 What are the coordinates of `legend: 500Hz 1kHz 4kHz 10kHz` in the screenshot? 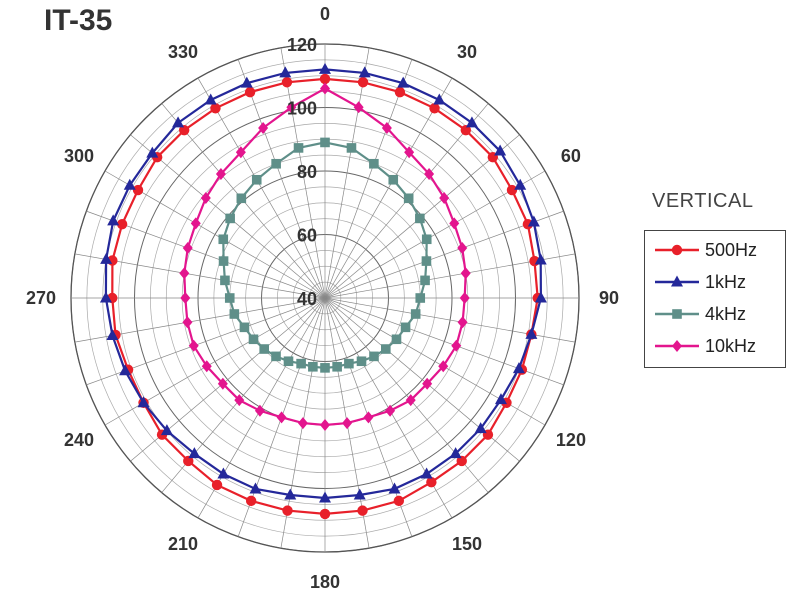 It's located at (715, 299).